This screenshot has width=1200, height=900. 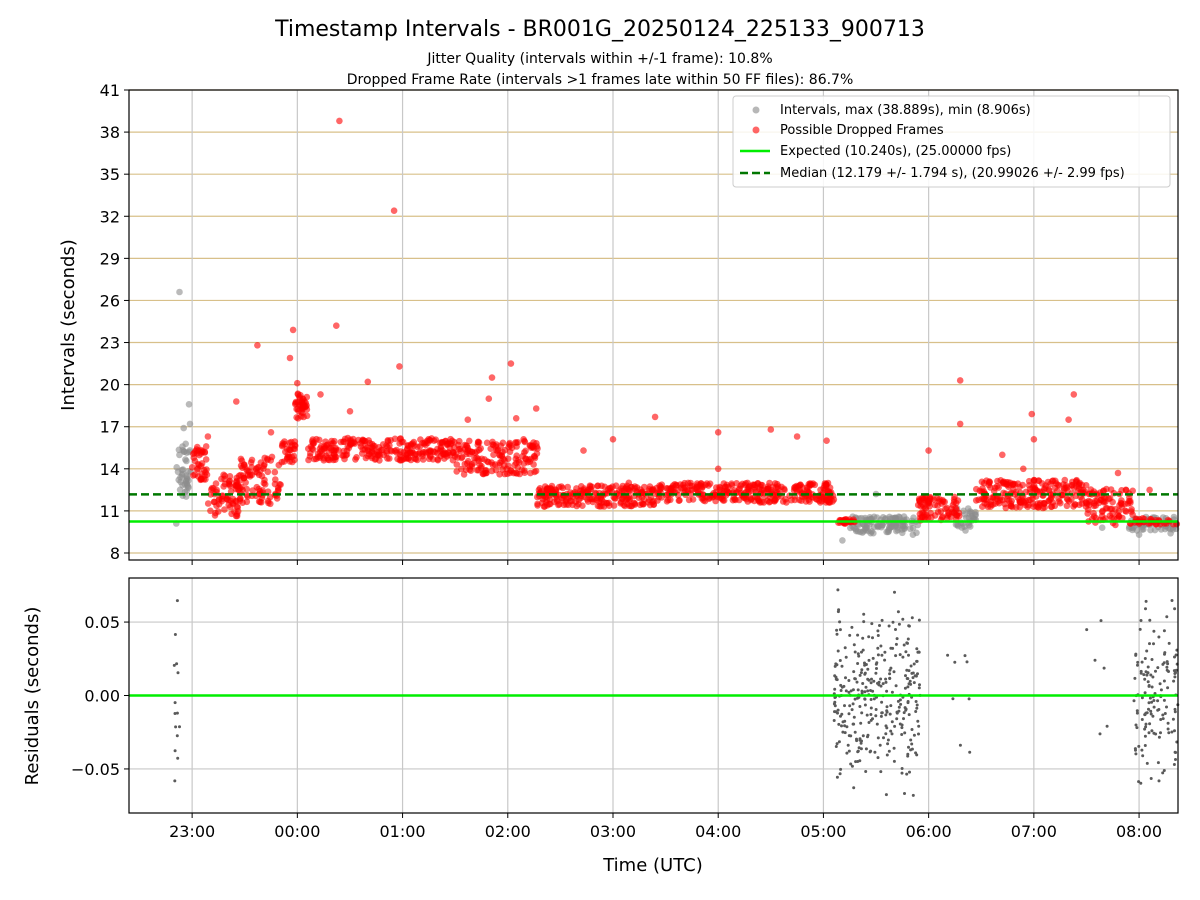 I want to click on top-y-tick-label: 41, so click(x=110, y=90).